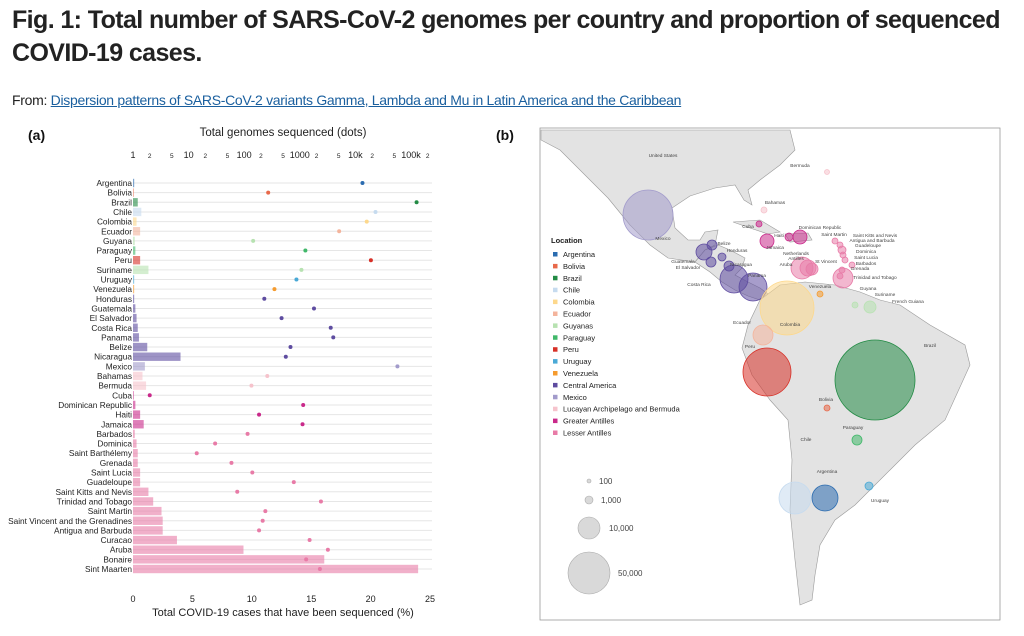 The width and height of the screenshot is (1024, 636). I want to click on category-label: Honduras, so click(114, 299).